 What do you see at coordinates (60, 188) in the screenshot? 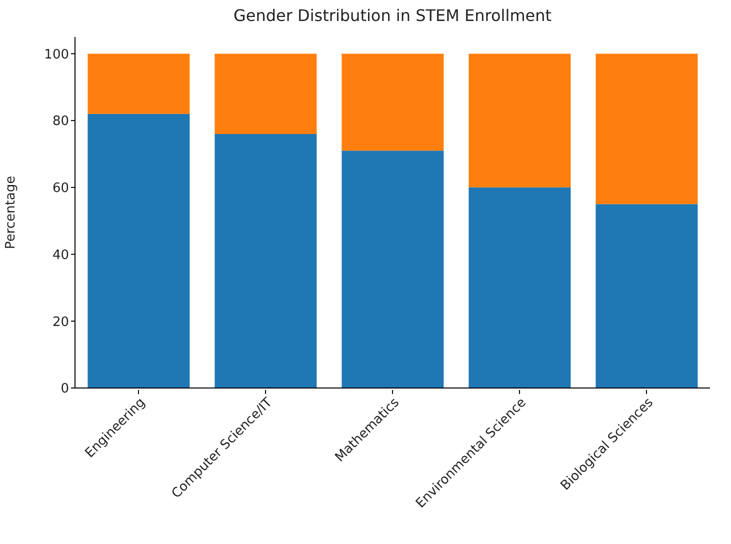
I see `y-tick-label: 60` at bounding box center [60, 188].